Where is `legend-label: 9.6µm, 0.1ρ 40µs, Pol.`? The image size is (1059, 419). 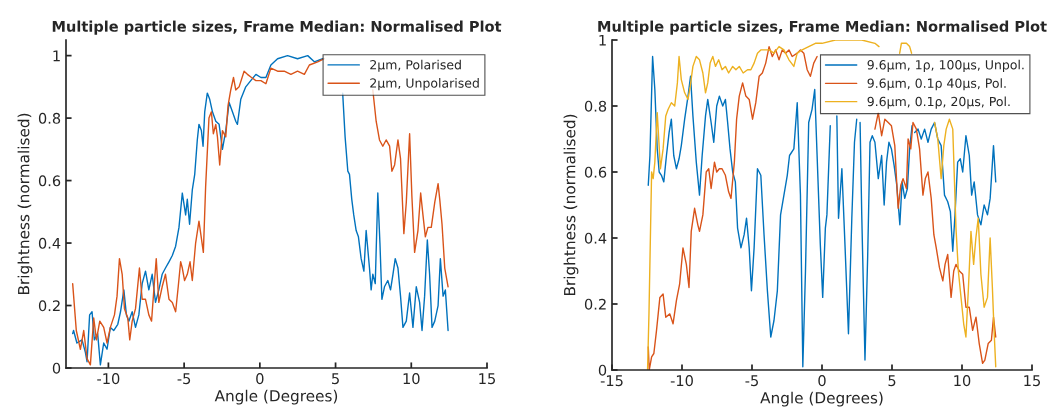
legend-label: 9.6µm, 0.1ρ 40µs, Pol. is located at coordinates (936, 84).